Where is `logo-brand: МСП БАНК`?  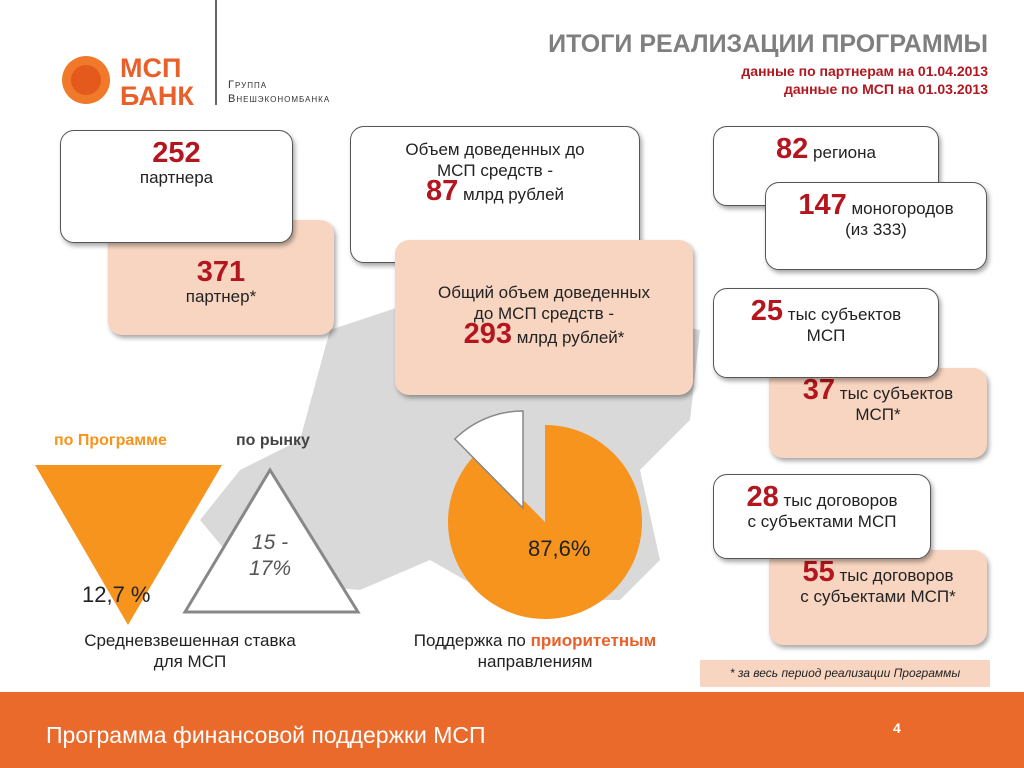
logo-brand: МСП БАНК is located at coordinates (157, 82).